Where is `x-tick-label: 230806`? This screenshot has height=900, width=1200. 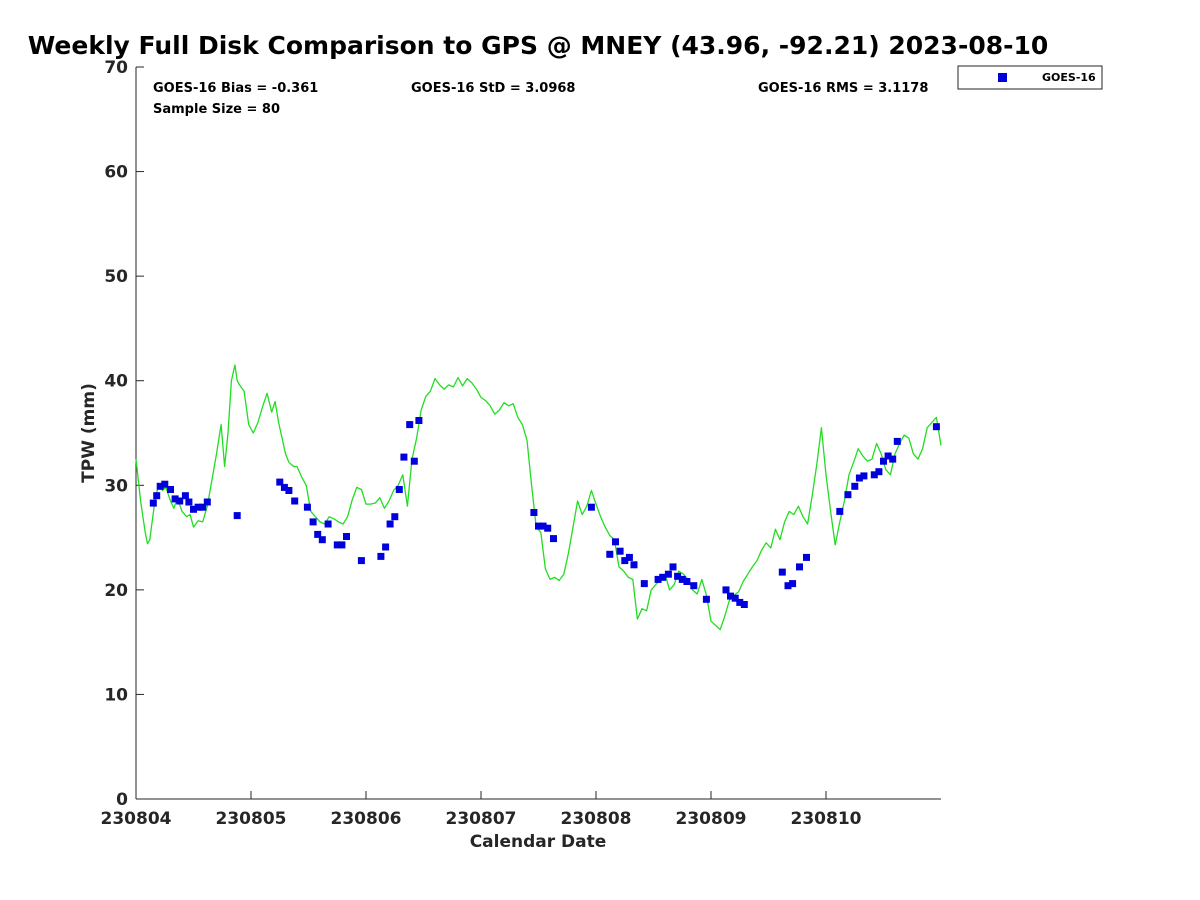
x-tick-label: 230806 is located at coordinates (366, 819).